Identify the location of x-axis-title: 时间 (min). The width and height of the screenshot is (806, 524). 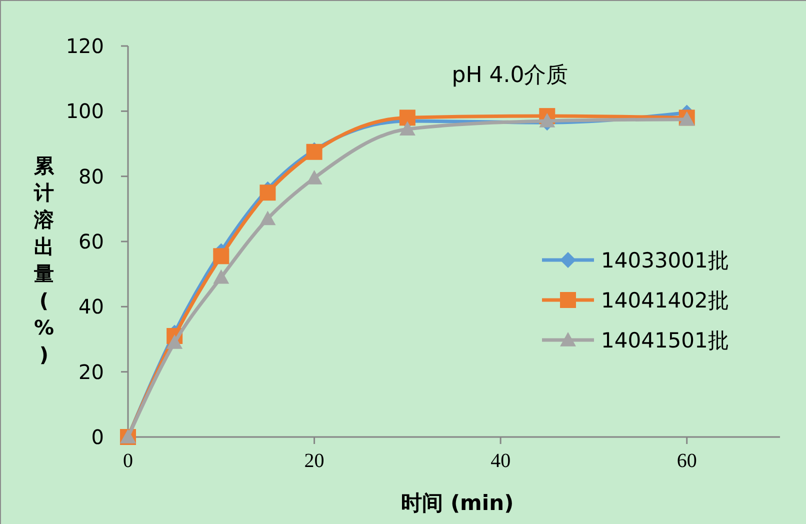
(457, 503).